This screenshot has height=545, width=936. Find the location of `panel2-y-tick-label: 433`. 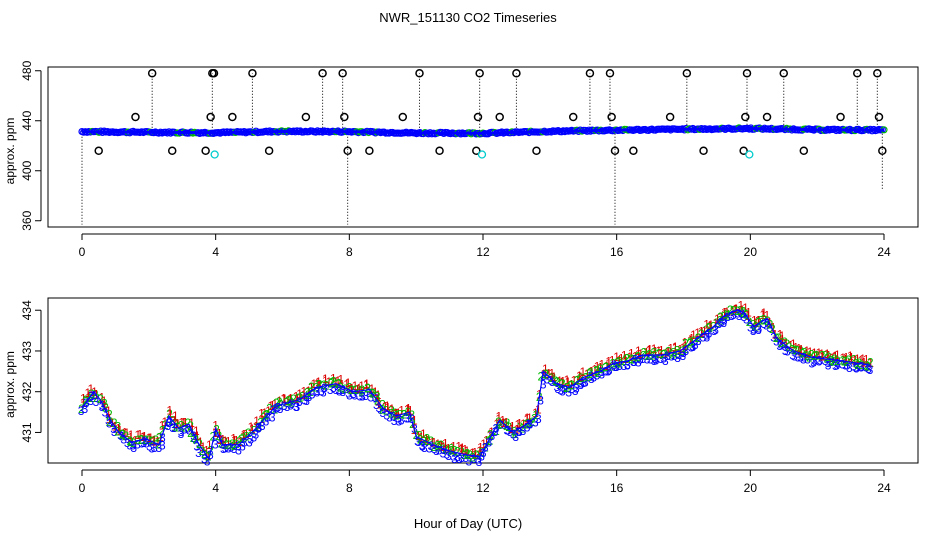

panel2-y-tick-label: 433 is located at coordinates (27, 351).